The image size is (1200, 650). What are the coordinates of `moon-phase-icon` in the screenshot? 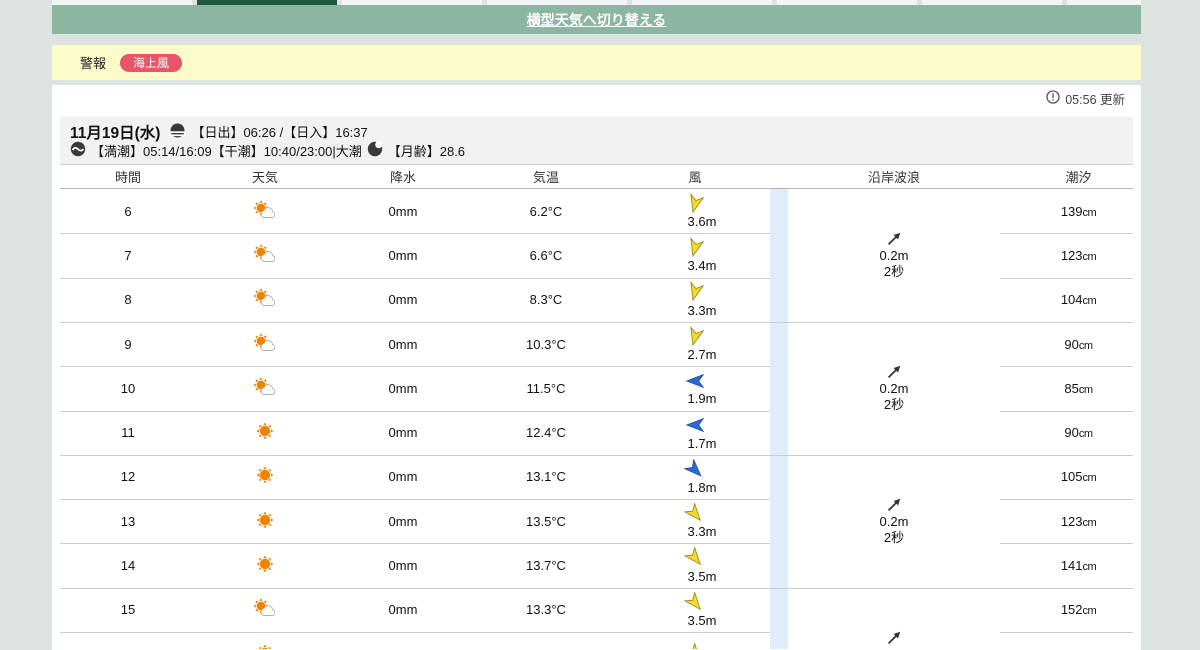 It's located at (375, 150).